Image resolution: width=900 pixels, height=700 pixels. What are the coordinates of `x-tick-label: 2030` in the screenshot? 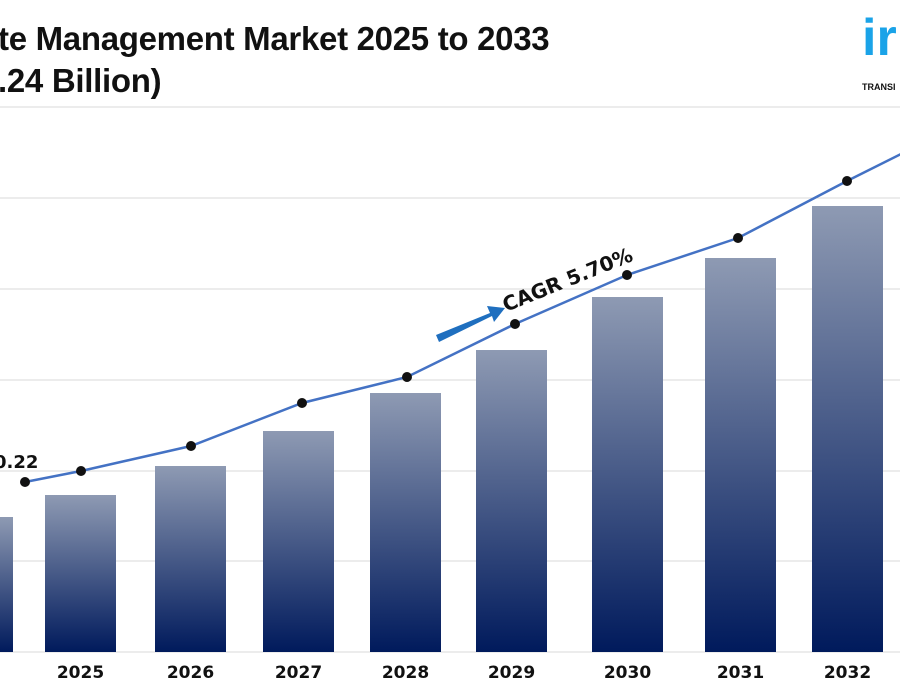 It's located at (627, 673).